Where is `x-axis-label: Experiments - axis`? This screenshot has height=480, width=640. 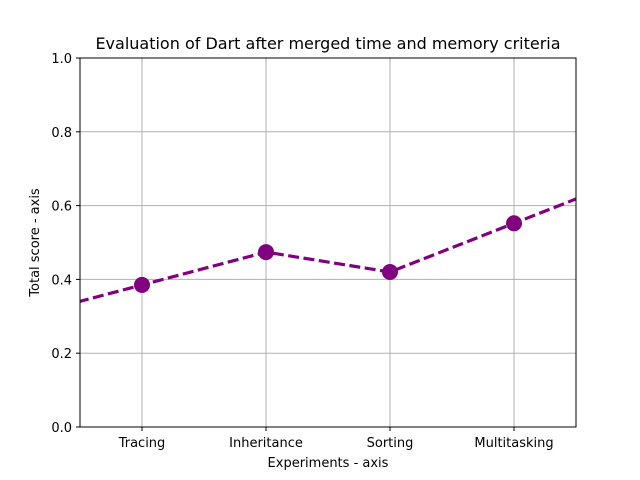 x-axis-label: Experiments - axis is located at coordinates (328, 463).